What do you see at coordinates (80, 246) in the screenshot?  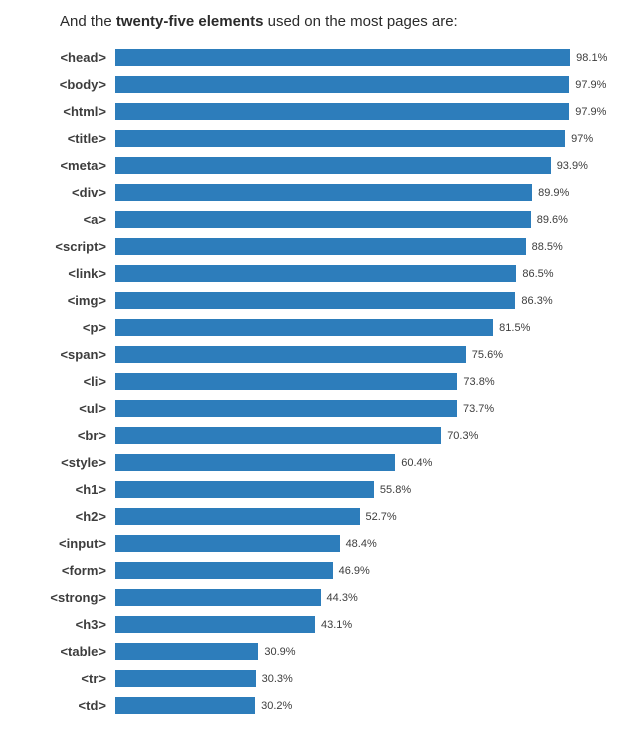 I see `element-label: <script>` at bounding box center [80, 246].